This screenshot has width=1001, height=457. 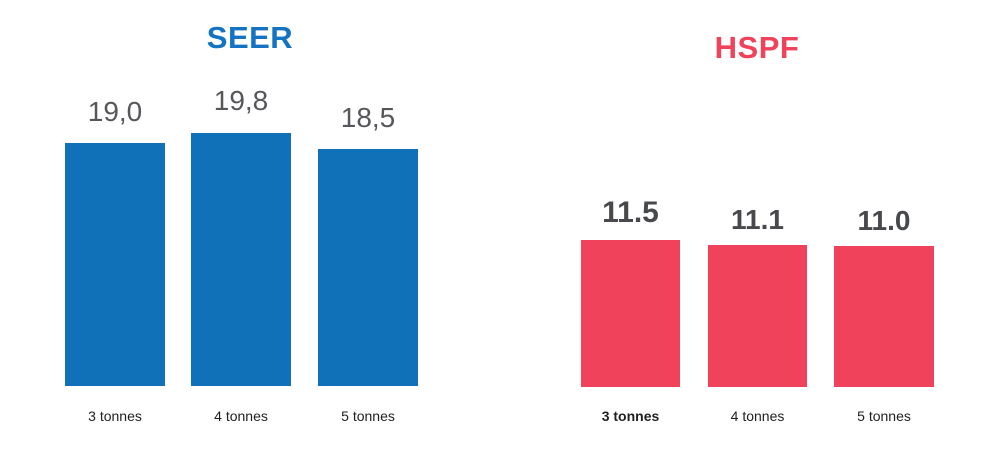 What do you see at coordinates (757, 47) in the screenshot?
I see `hspf-chart-title: HSPF` at bounding box center [757, 47].